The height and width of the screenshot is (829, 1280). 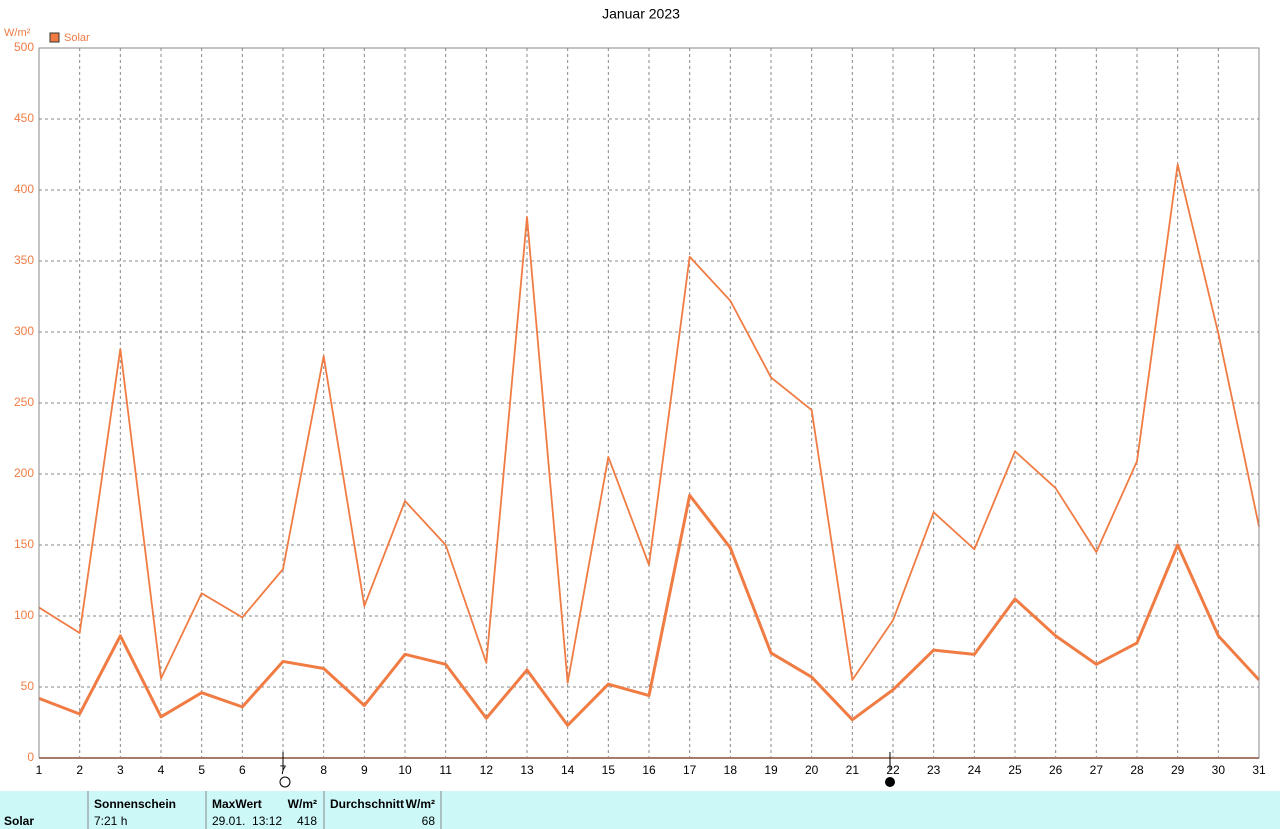 What do you see at coordinates (17, 33) in the screenshot?
I see `y-unit: W/m²` at bounding box center [17, 33].